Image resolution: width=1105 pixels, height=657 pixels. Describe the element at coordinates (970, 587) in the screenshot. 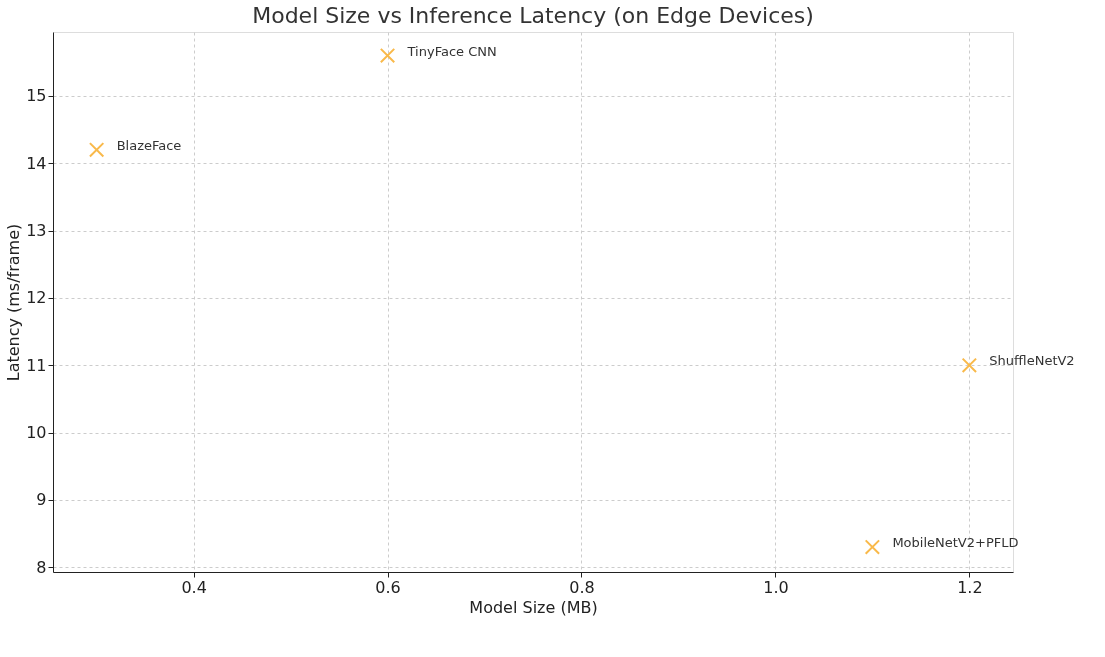

I see `x-tick-label: 1.2` at that location.